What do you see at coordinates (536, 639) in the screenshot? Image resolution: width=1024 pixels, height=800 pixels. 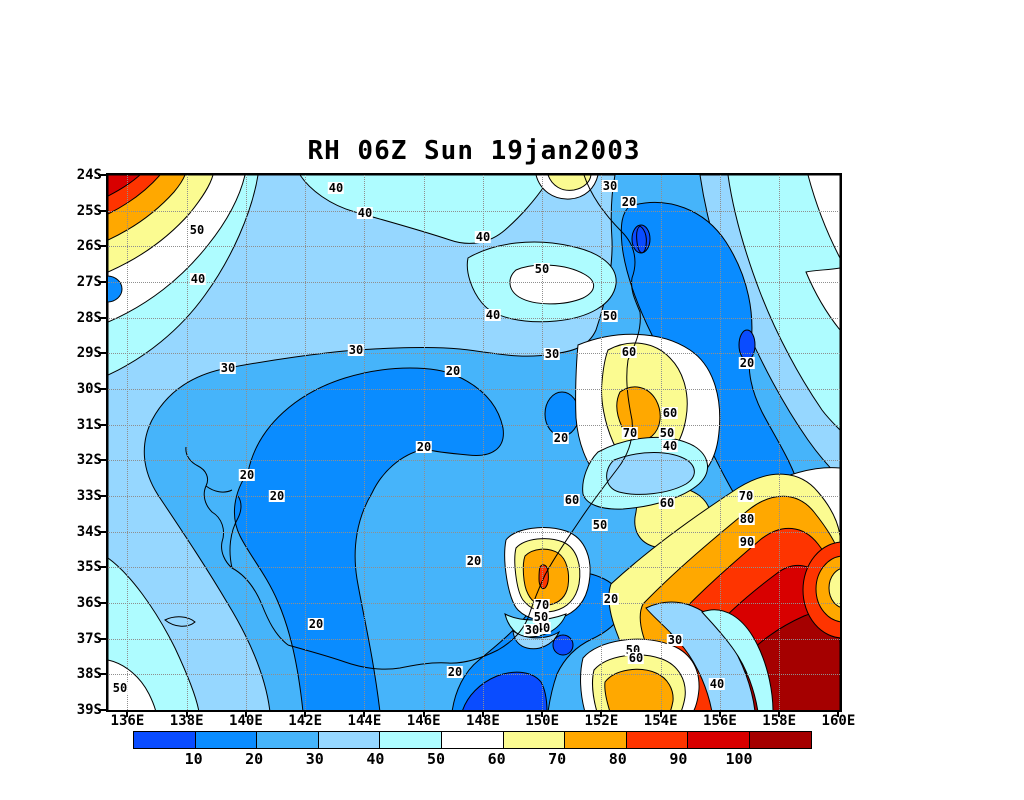 I see `region-30-40-chimney-arc` at bounding box center [536, 639].